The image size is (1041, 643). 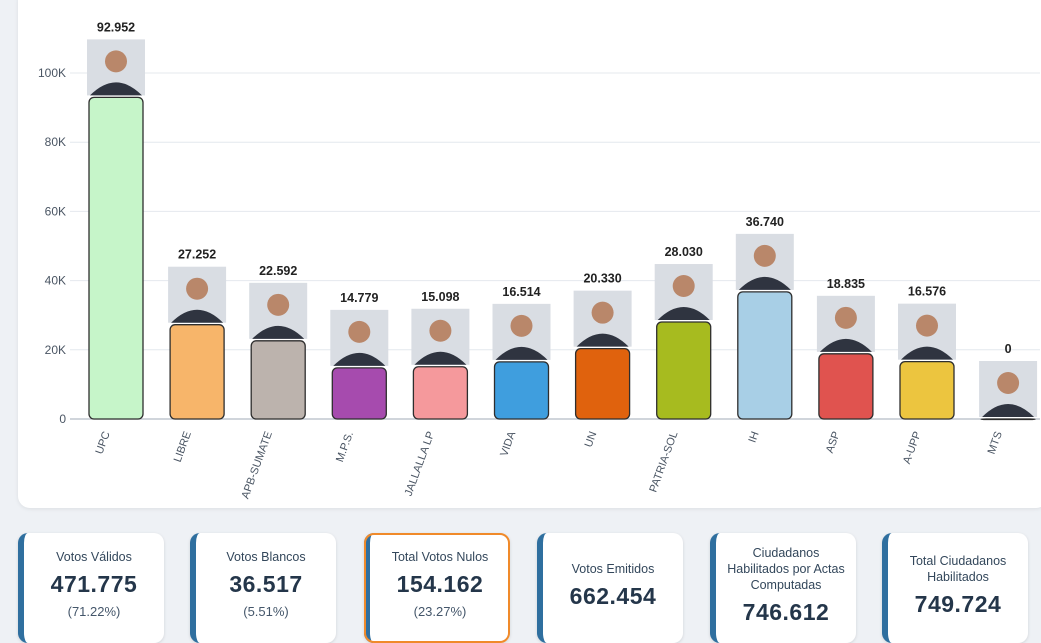 I want to click on bar-m-p-s-, so click(x=359, y=393).